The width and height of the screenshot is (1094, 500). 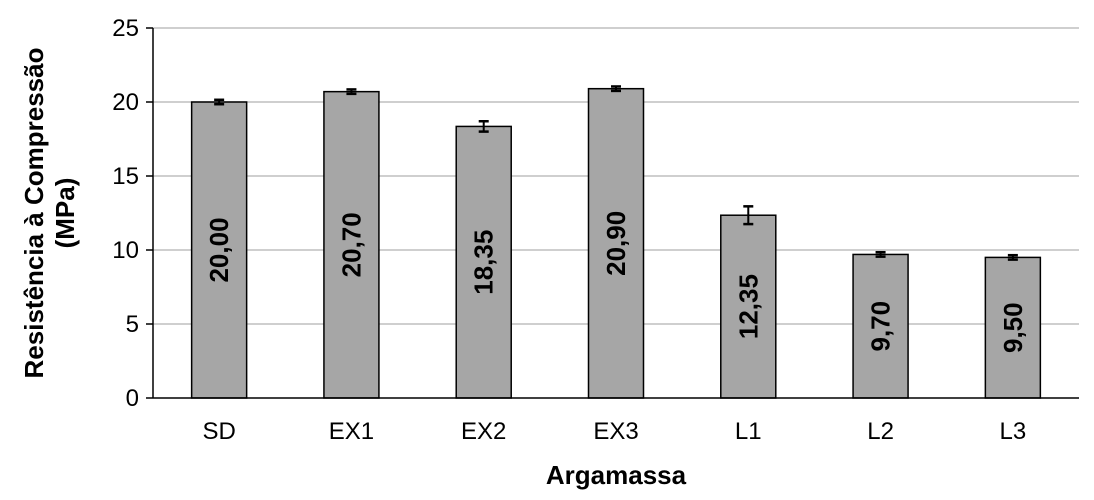 What do you see at coordinates (483, 431) in the screenshot?
I see `x-tick-label: EX2` at bounding box center [483, 431].